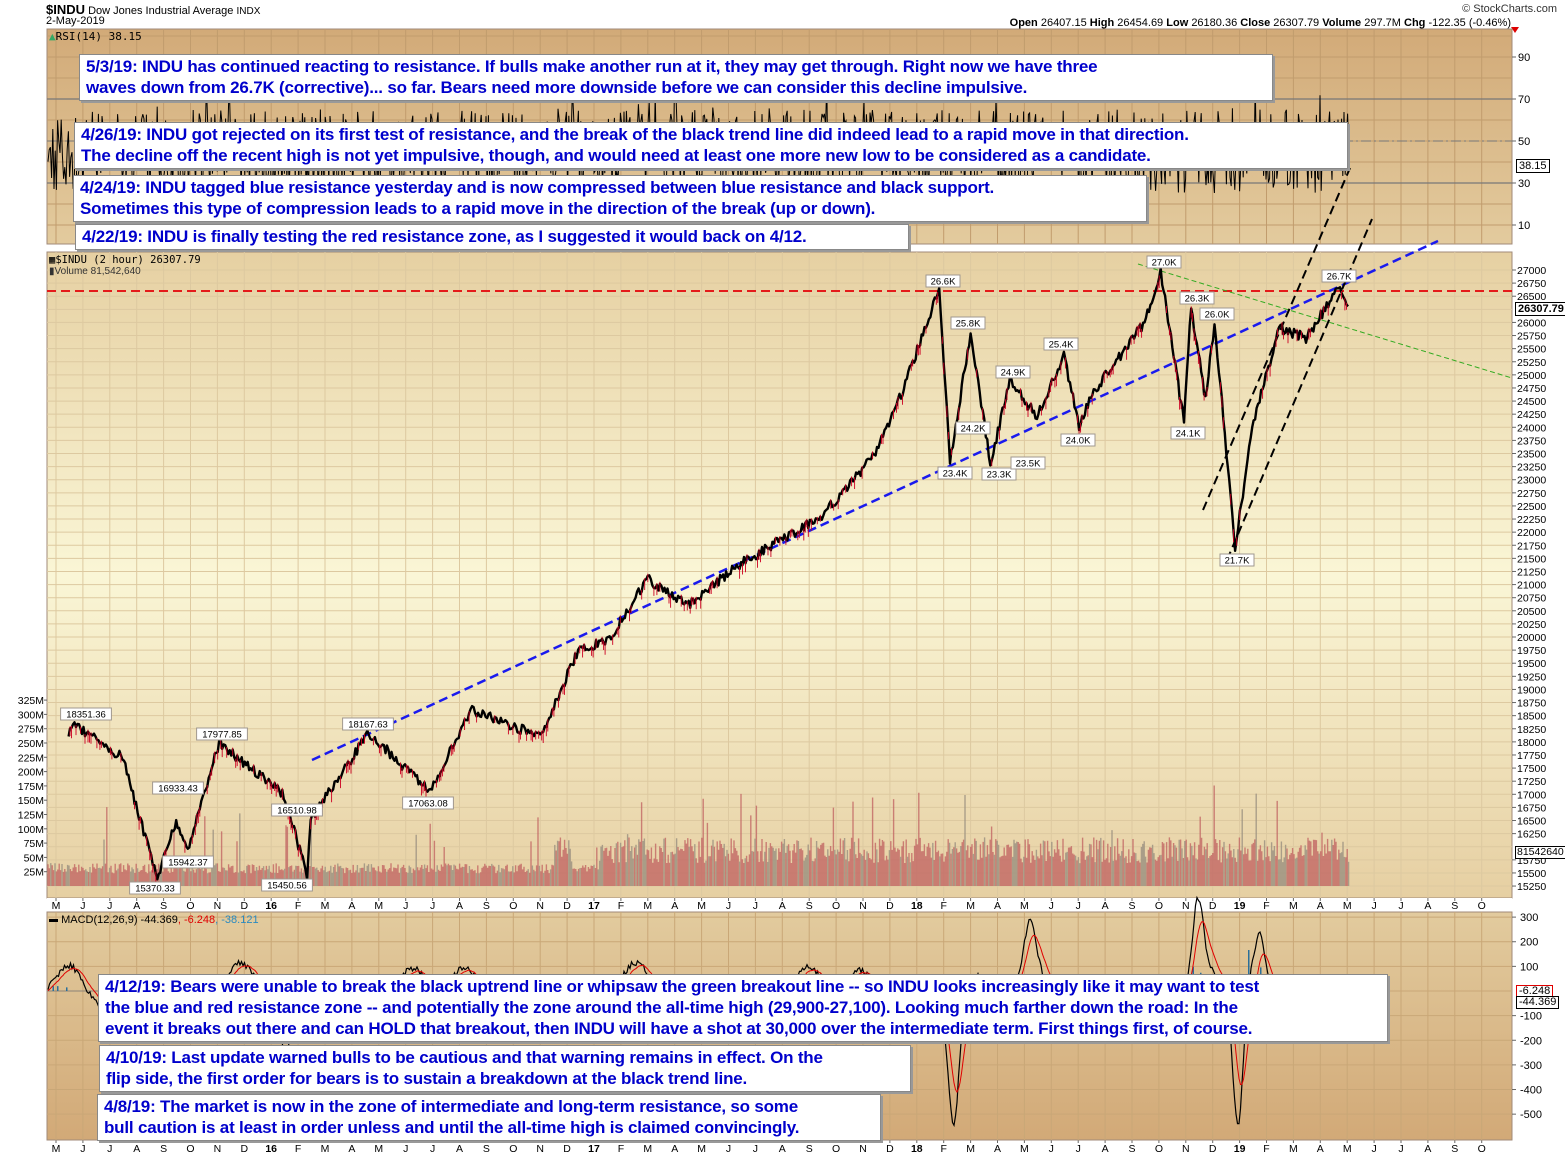 This screenshot has height=1157, width=1565. Describe the element at coordinates (95, 36) in the screenshot. I see `rsi-legend: ▲RSI(14) 38.15` at that location.